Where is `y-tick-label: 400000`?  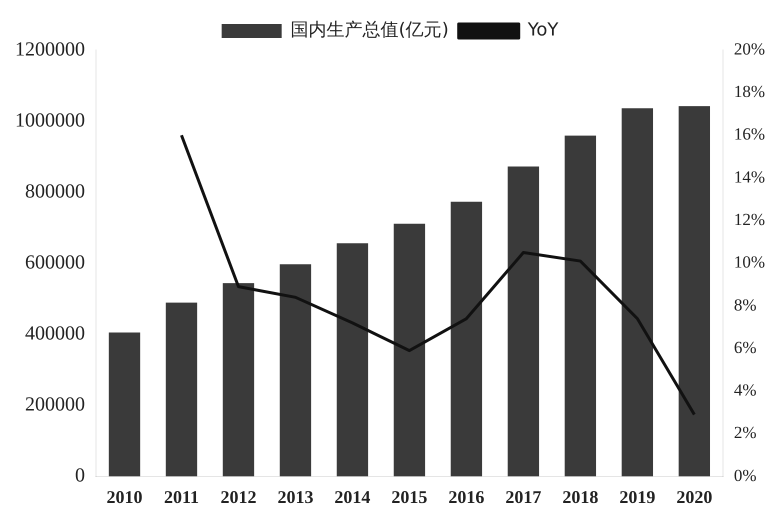
y-tick-label: 400000 is located at coordinates (55, 333).